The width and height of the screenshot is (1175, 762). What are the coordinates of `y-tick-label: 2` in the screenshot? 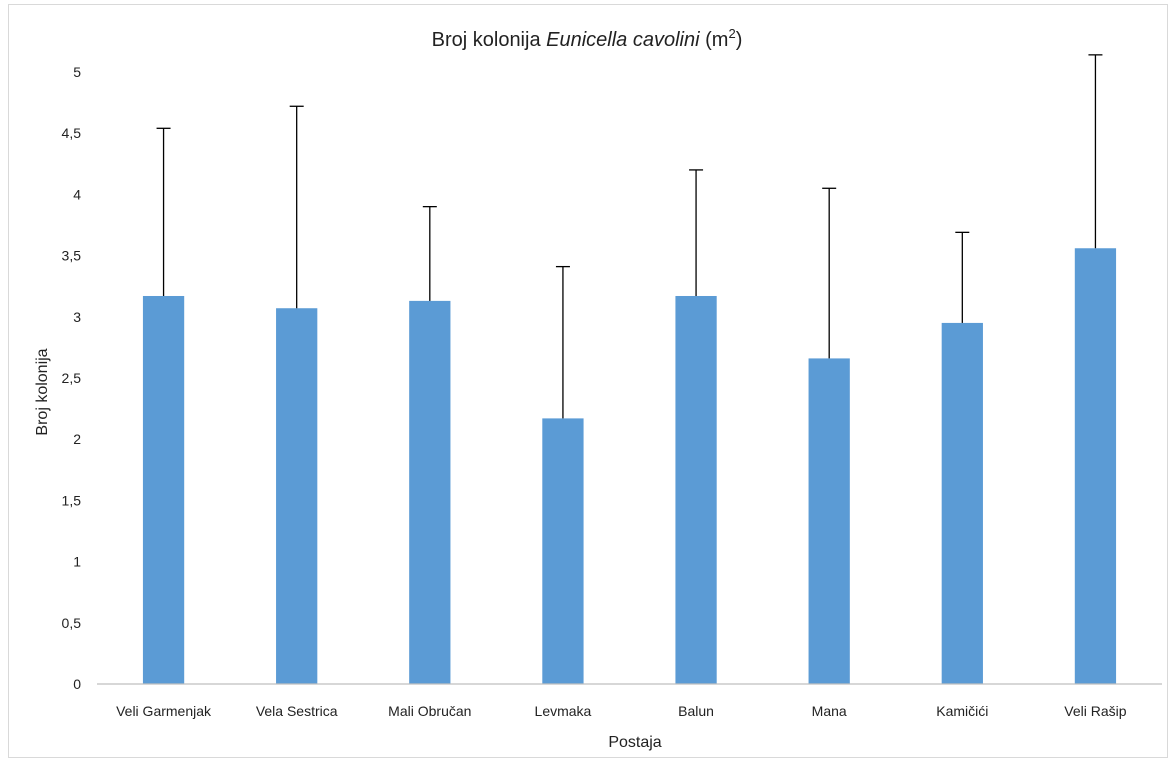 It's located at (77, 439).